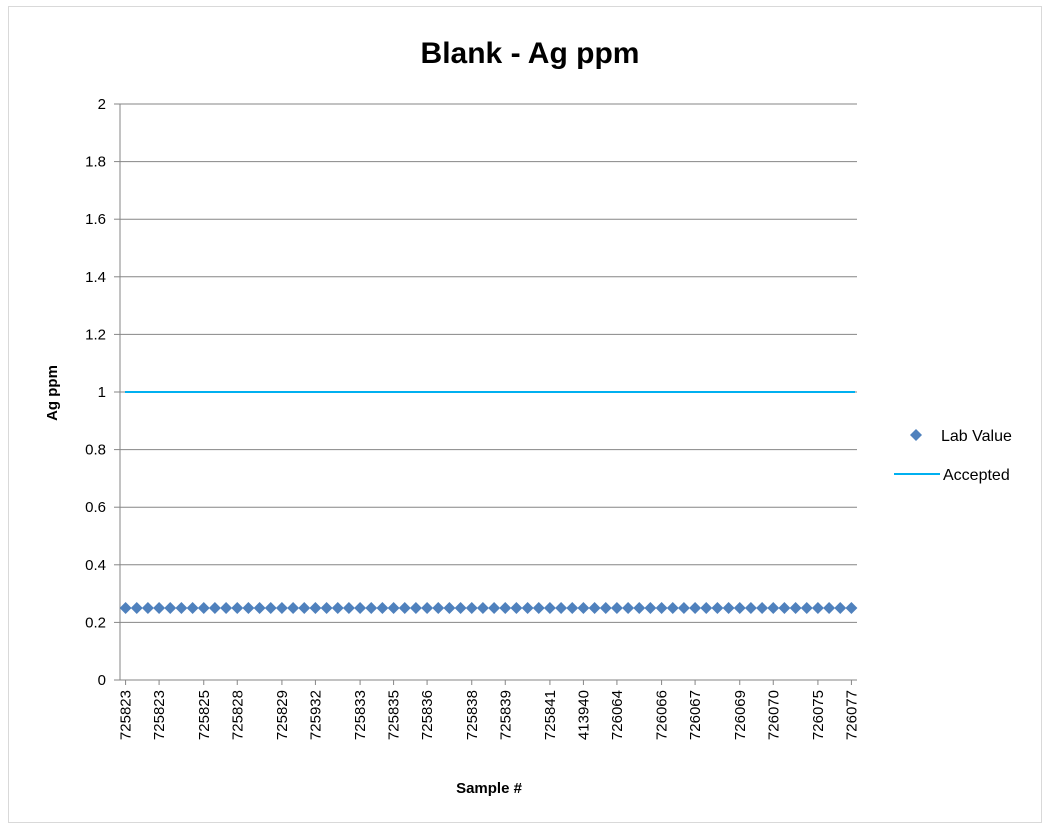 The image size is (1044, 825). What do you see at coordinates (976, 436) in the screenshot?
I see `legend-lab-value-label: Lab Value` at bounding box center [976, 436].